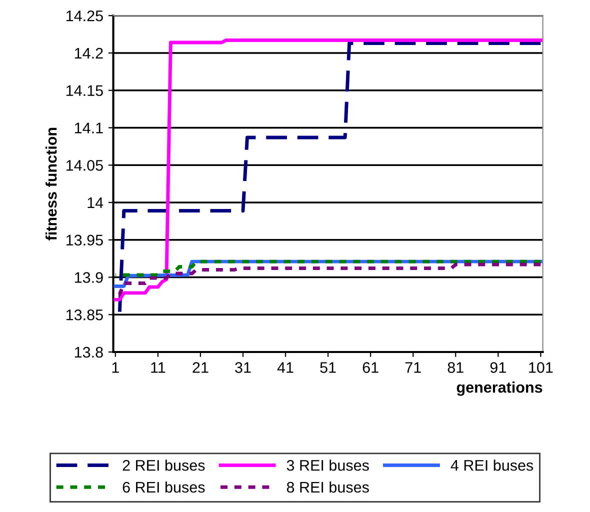  I want to click on y-tick-label: 13.95, so click(84, 240).